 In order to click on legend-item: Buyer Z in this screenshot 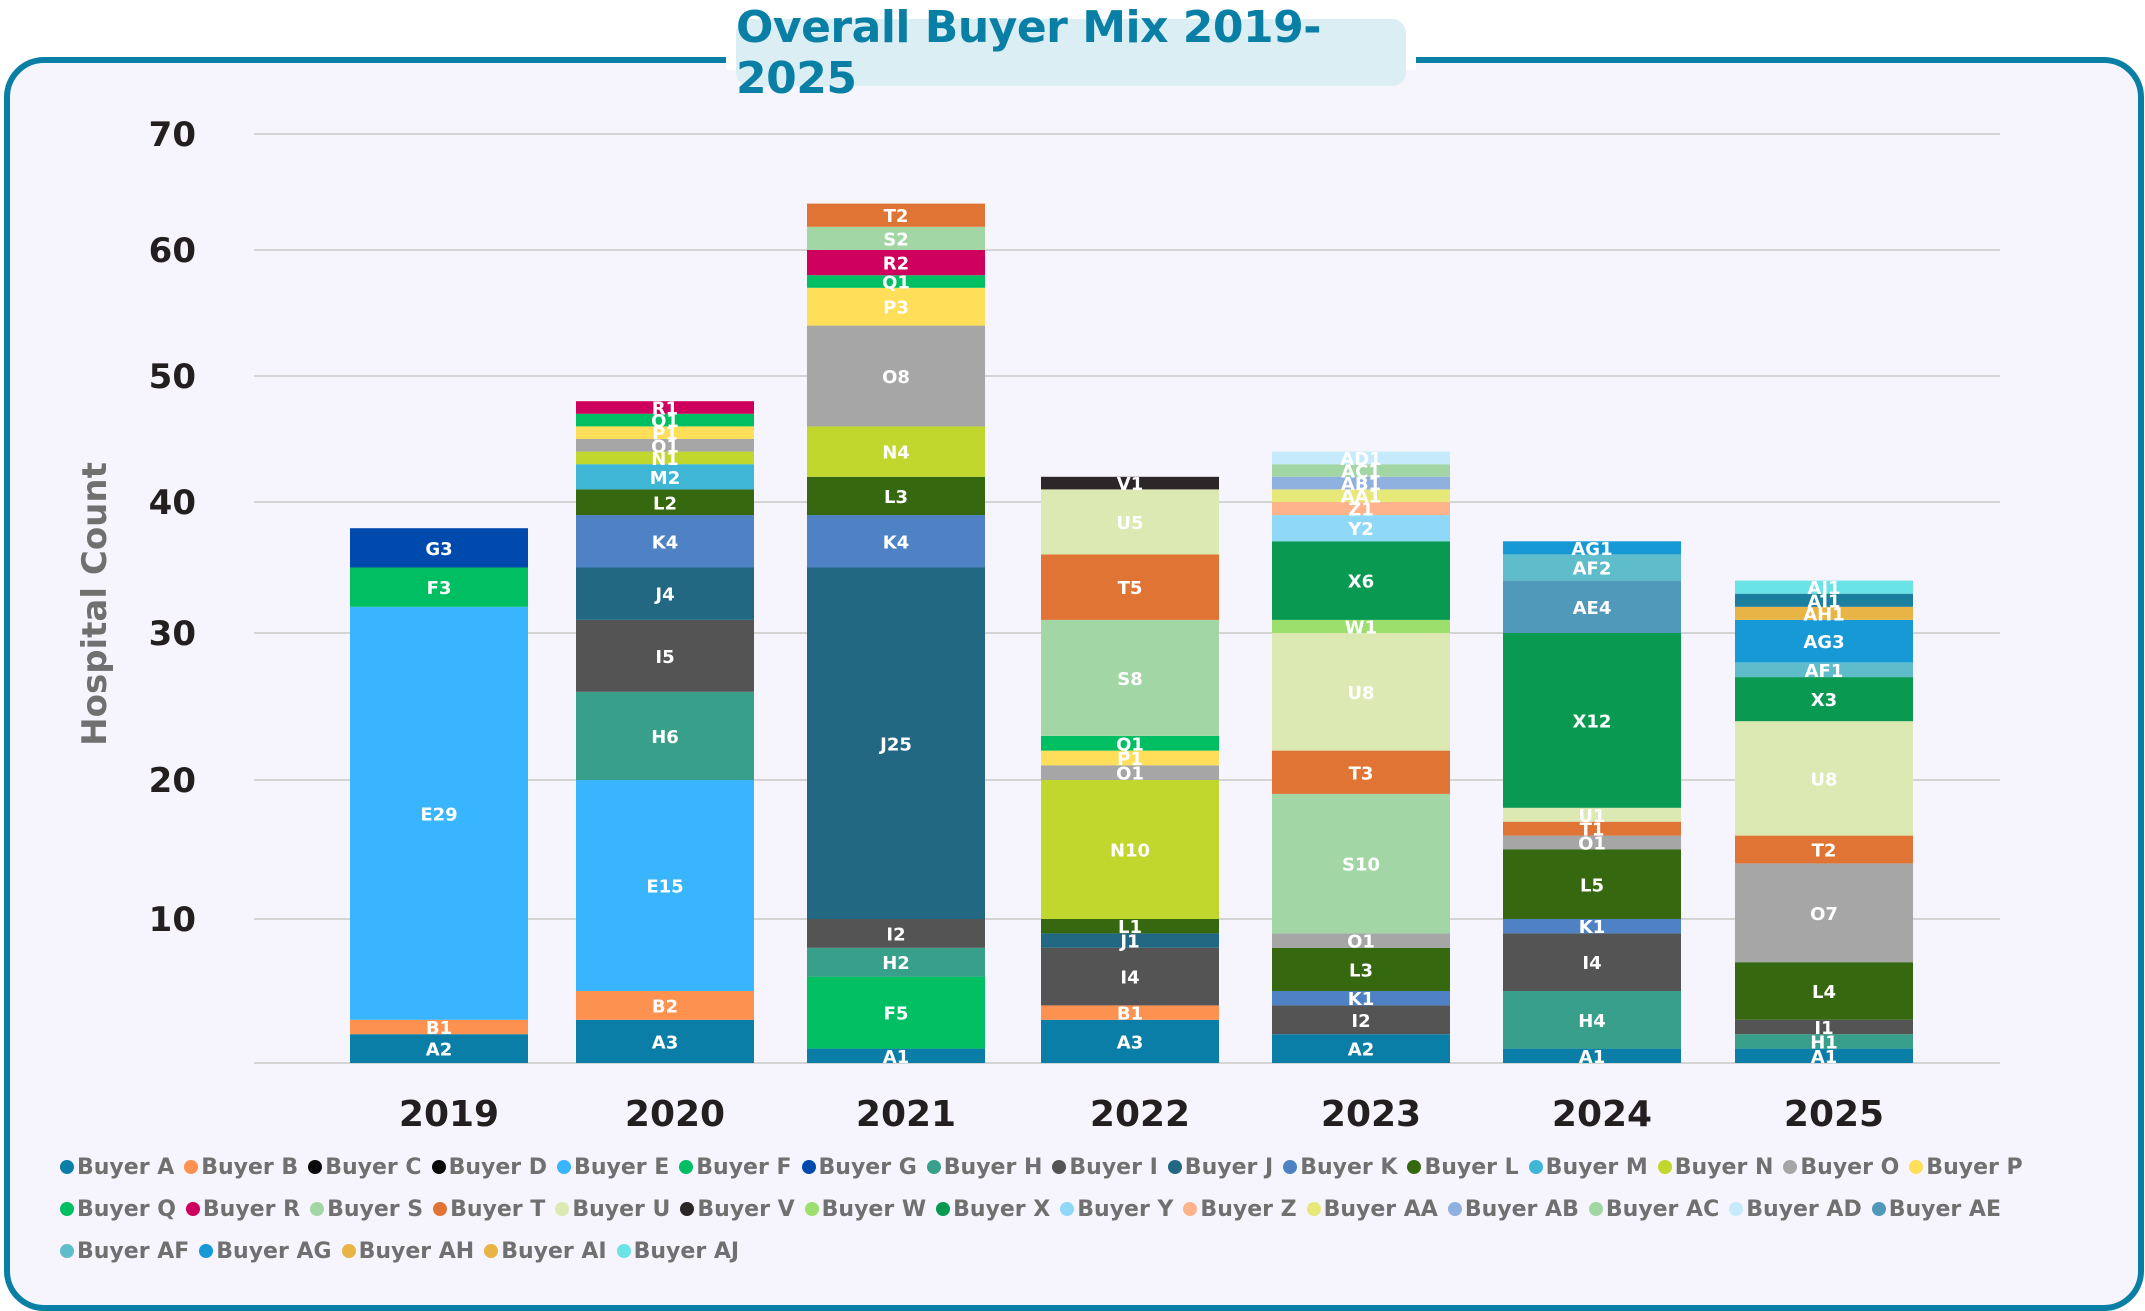, I will do `click(1240, 1209)`.